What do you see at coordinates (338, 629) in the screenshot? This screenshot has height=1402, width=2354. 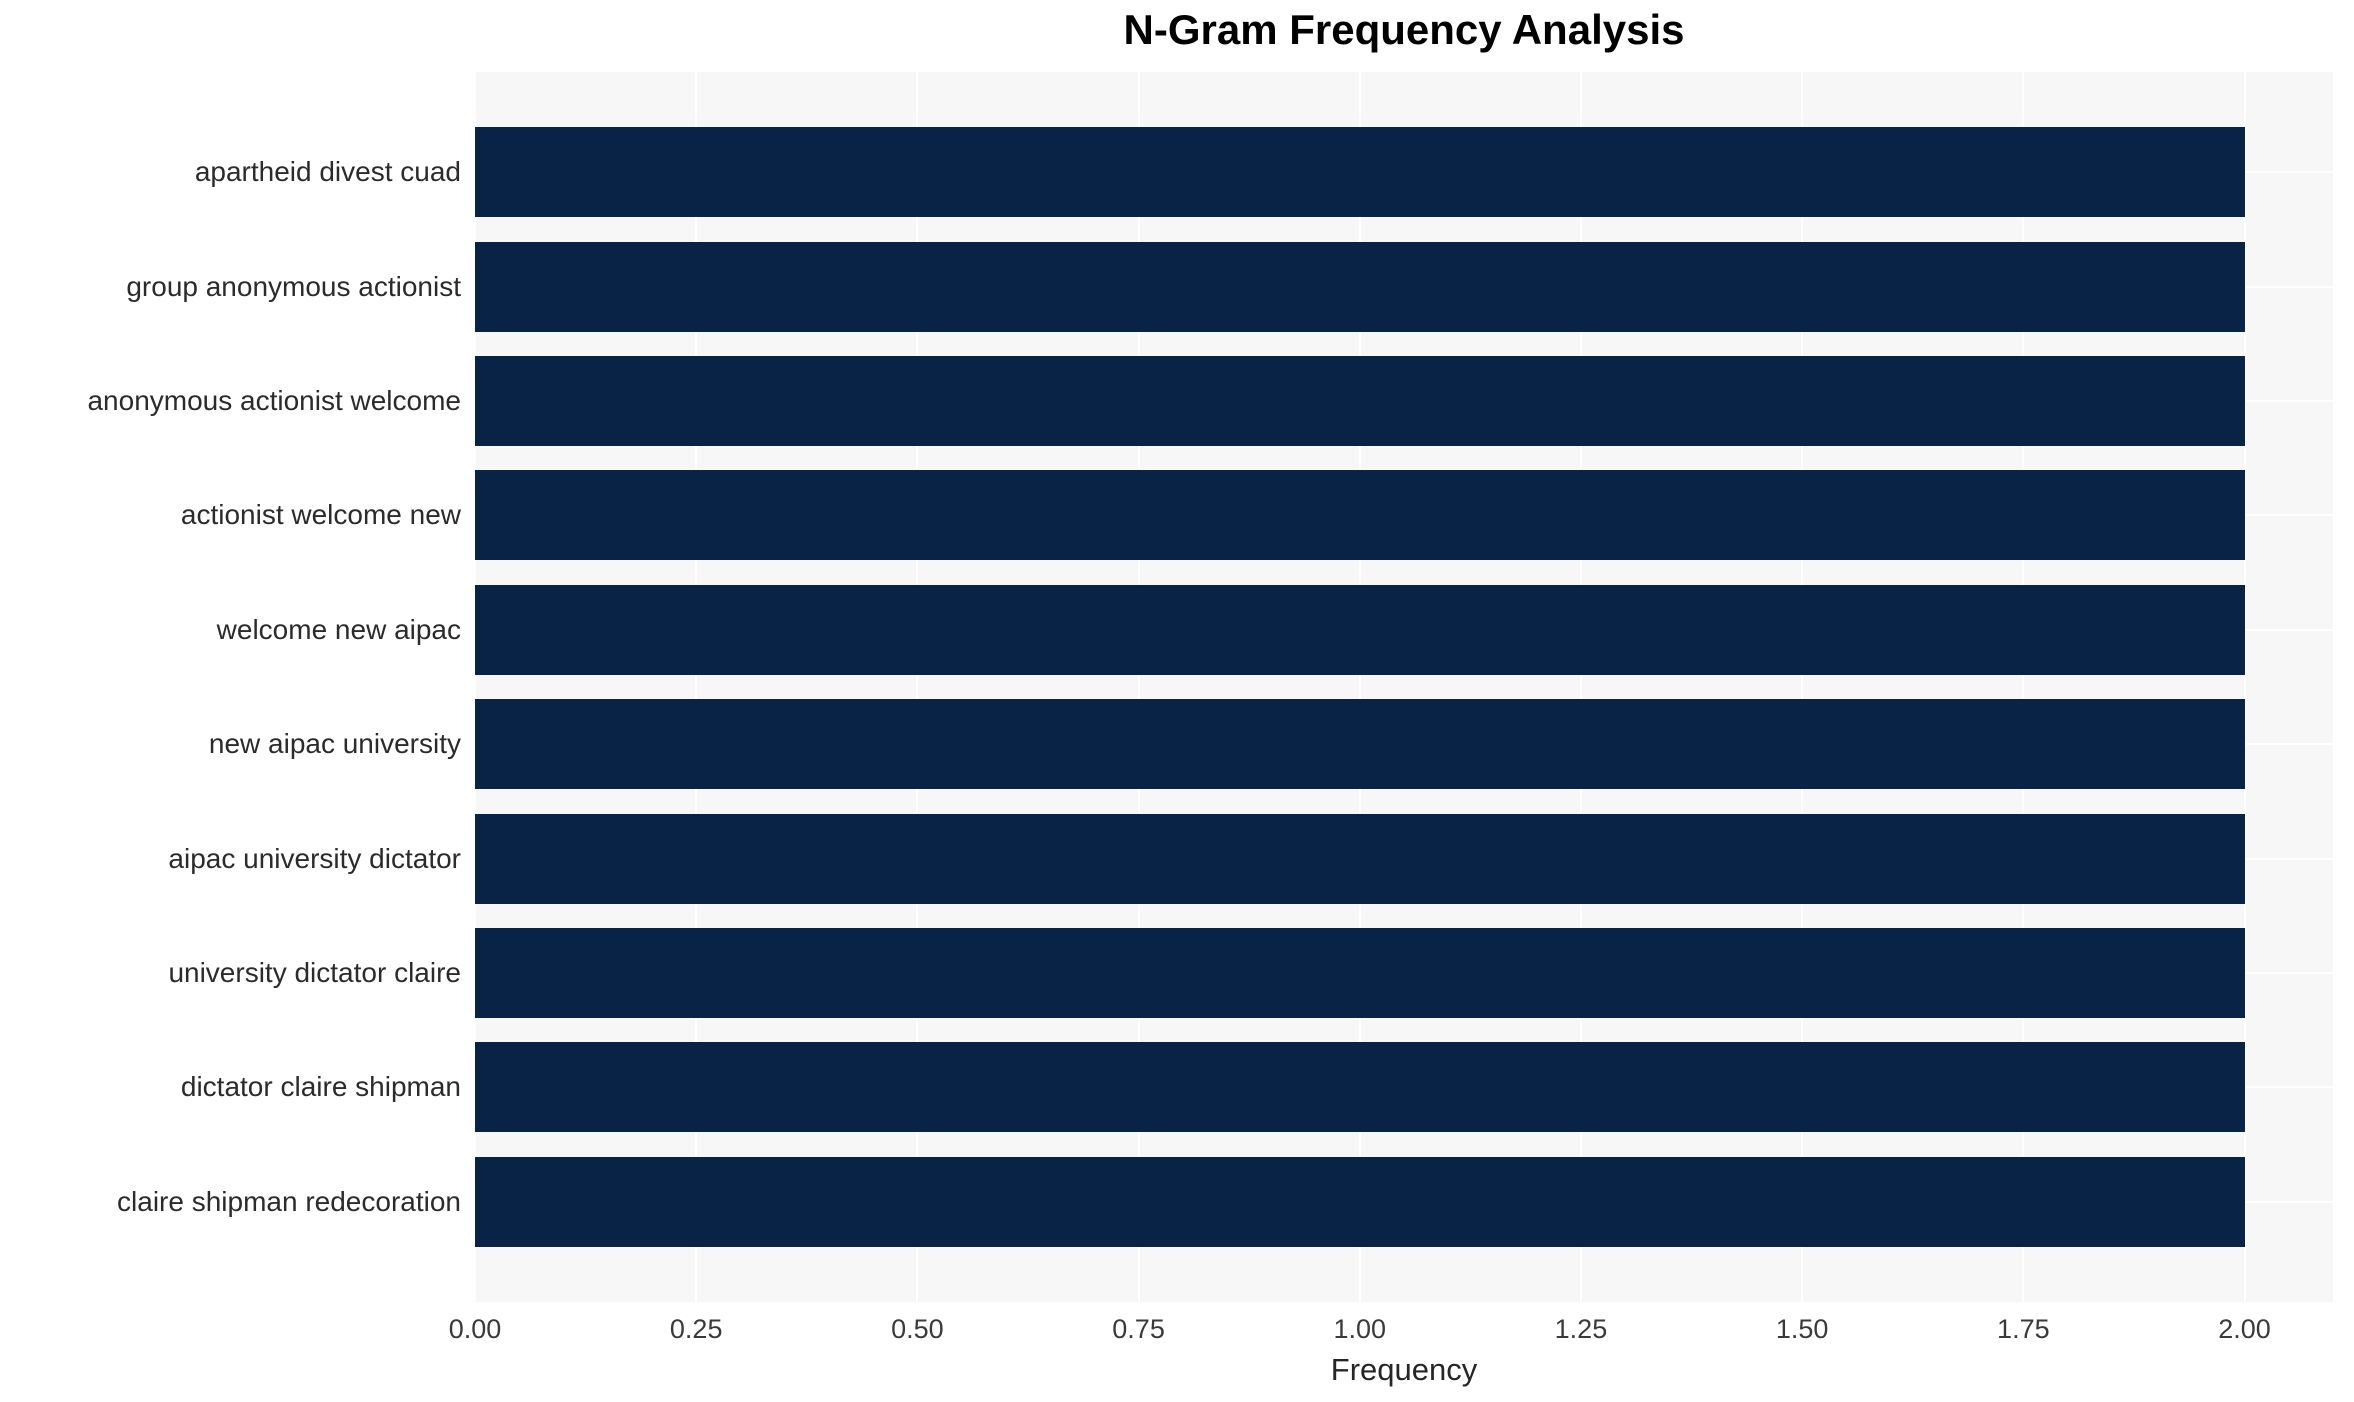 I see `y-tick-label: welcome new aipac` at bounding box center [338, 629].